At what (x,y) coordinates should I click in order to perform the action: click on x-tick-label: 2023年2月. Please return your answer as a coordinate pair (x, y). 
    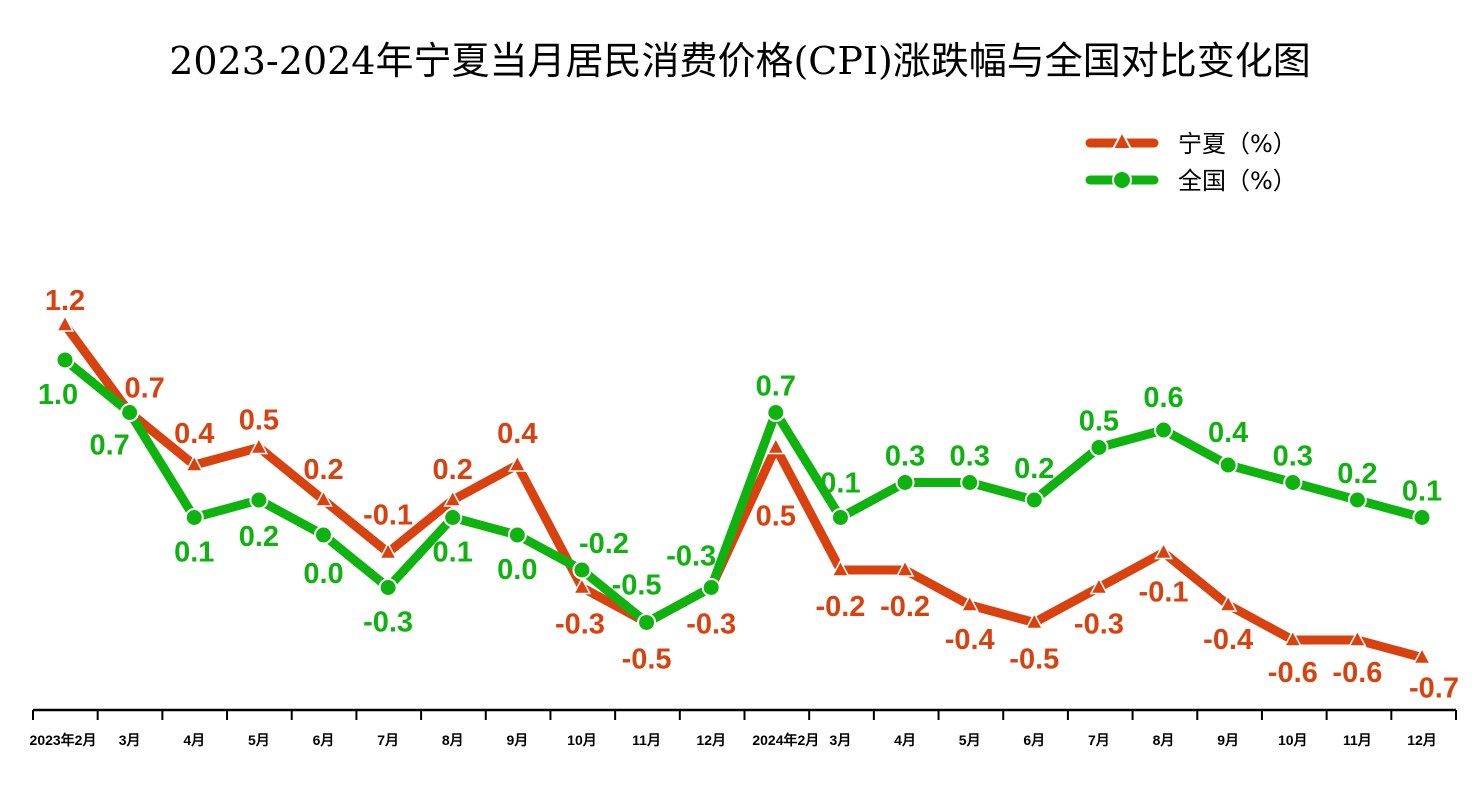
    Looking at the image, I should click on (63, 740).